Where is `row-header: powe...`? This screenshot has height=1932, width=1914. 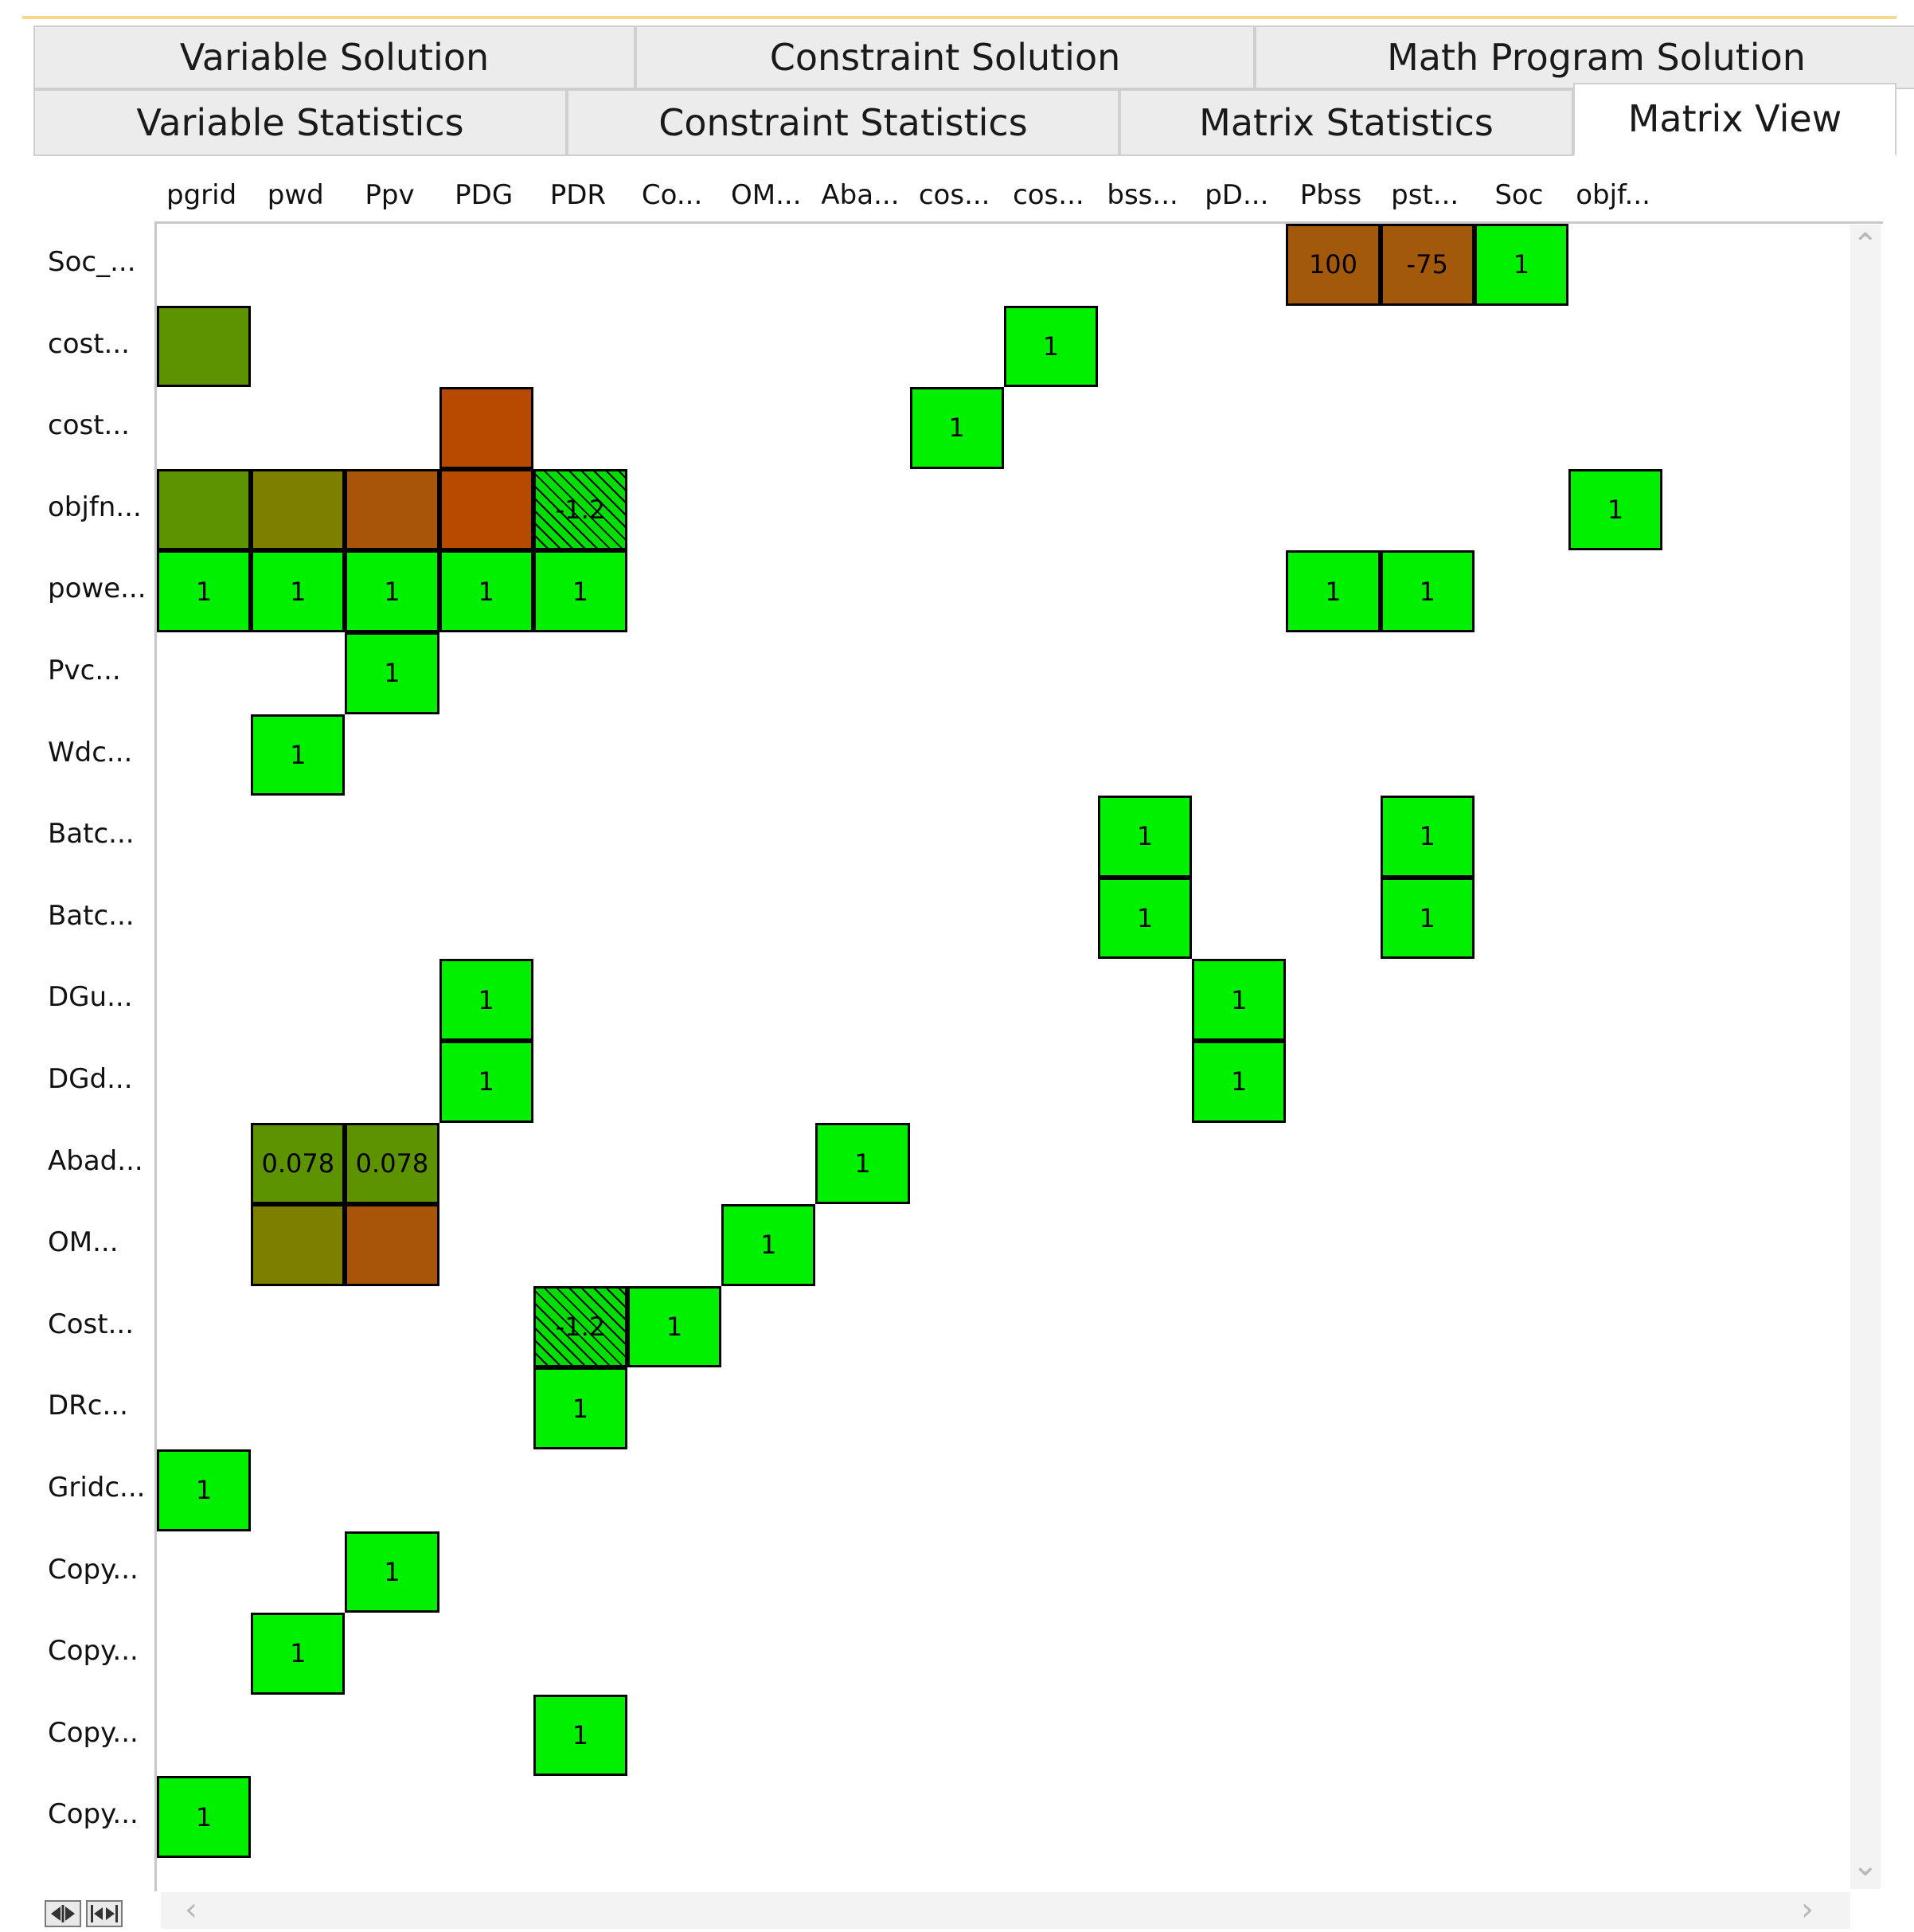
row-header: powe... is located at coordinates (97, 589).